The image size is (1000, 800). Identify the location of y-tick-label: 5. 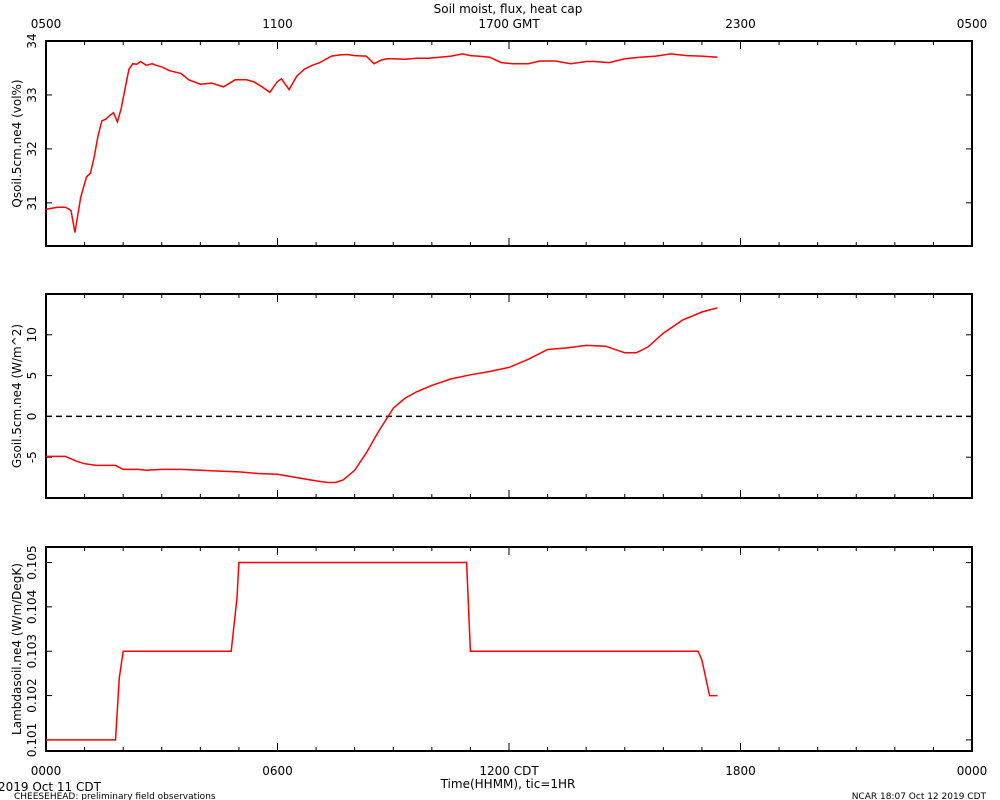
(32, 376).